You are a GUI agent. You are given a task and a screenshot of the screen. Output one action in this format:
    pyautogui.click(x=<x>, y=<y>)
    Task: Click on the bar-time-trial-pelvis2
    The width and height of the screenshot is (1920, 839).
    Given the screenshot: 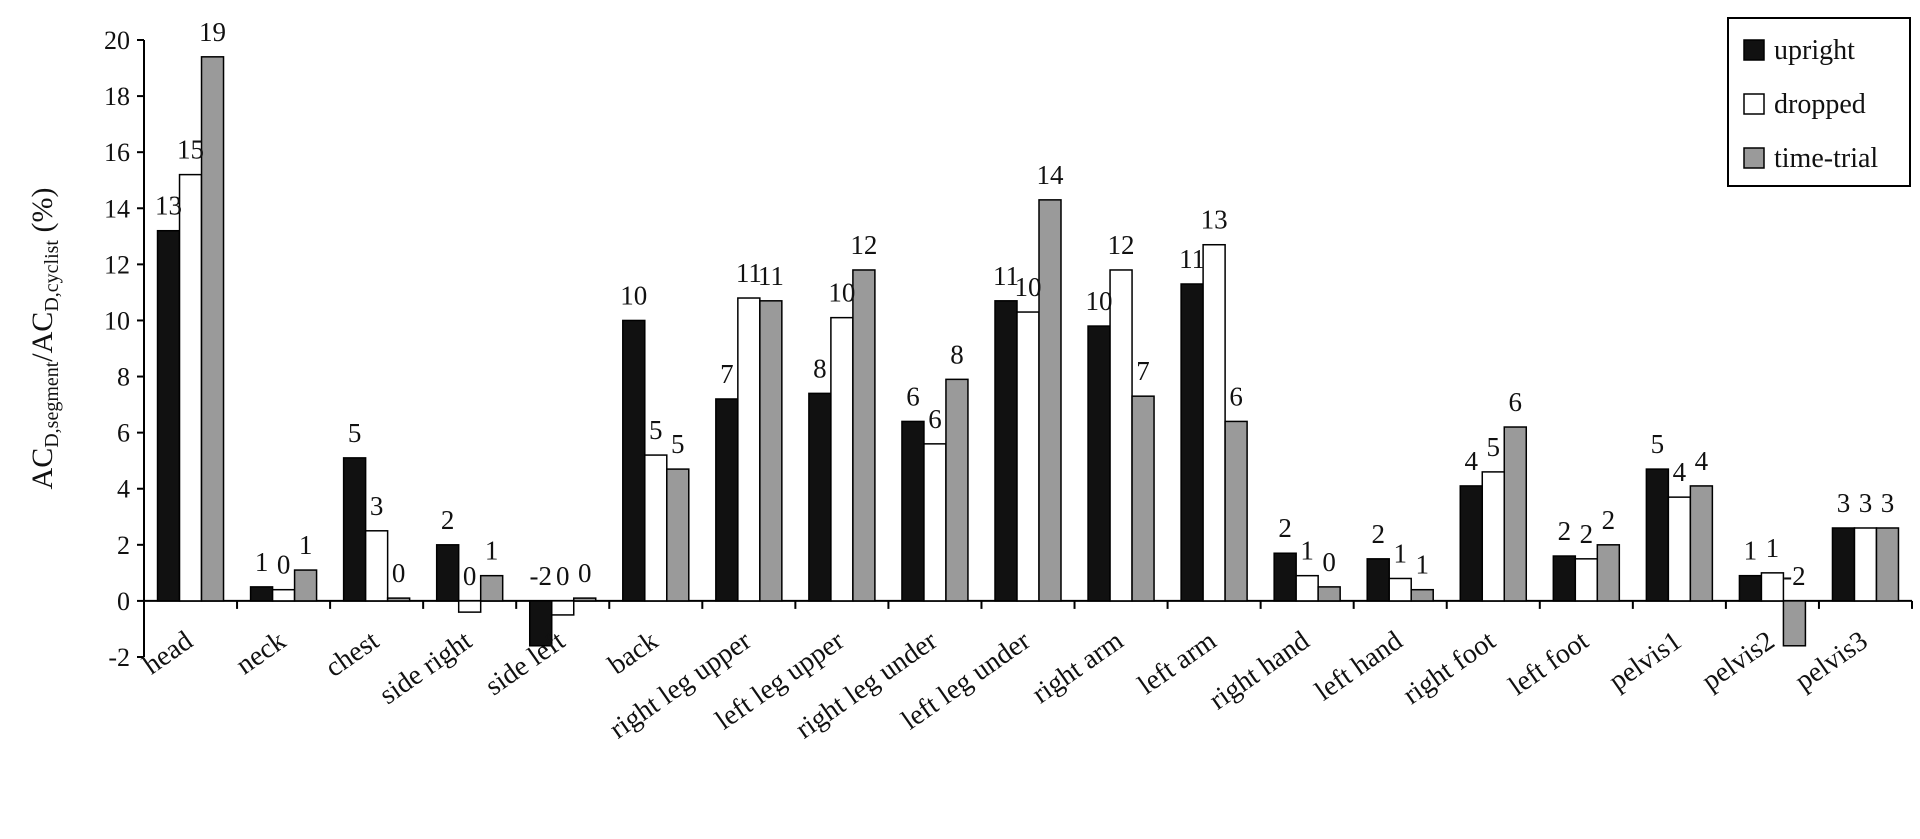 What is the action you would take?
    pyautogui.click(x=1794, y=623)
    